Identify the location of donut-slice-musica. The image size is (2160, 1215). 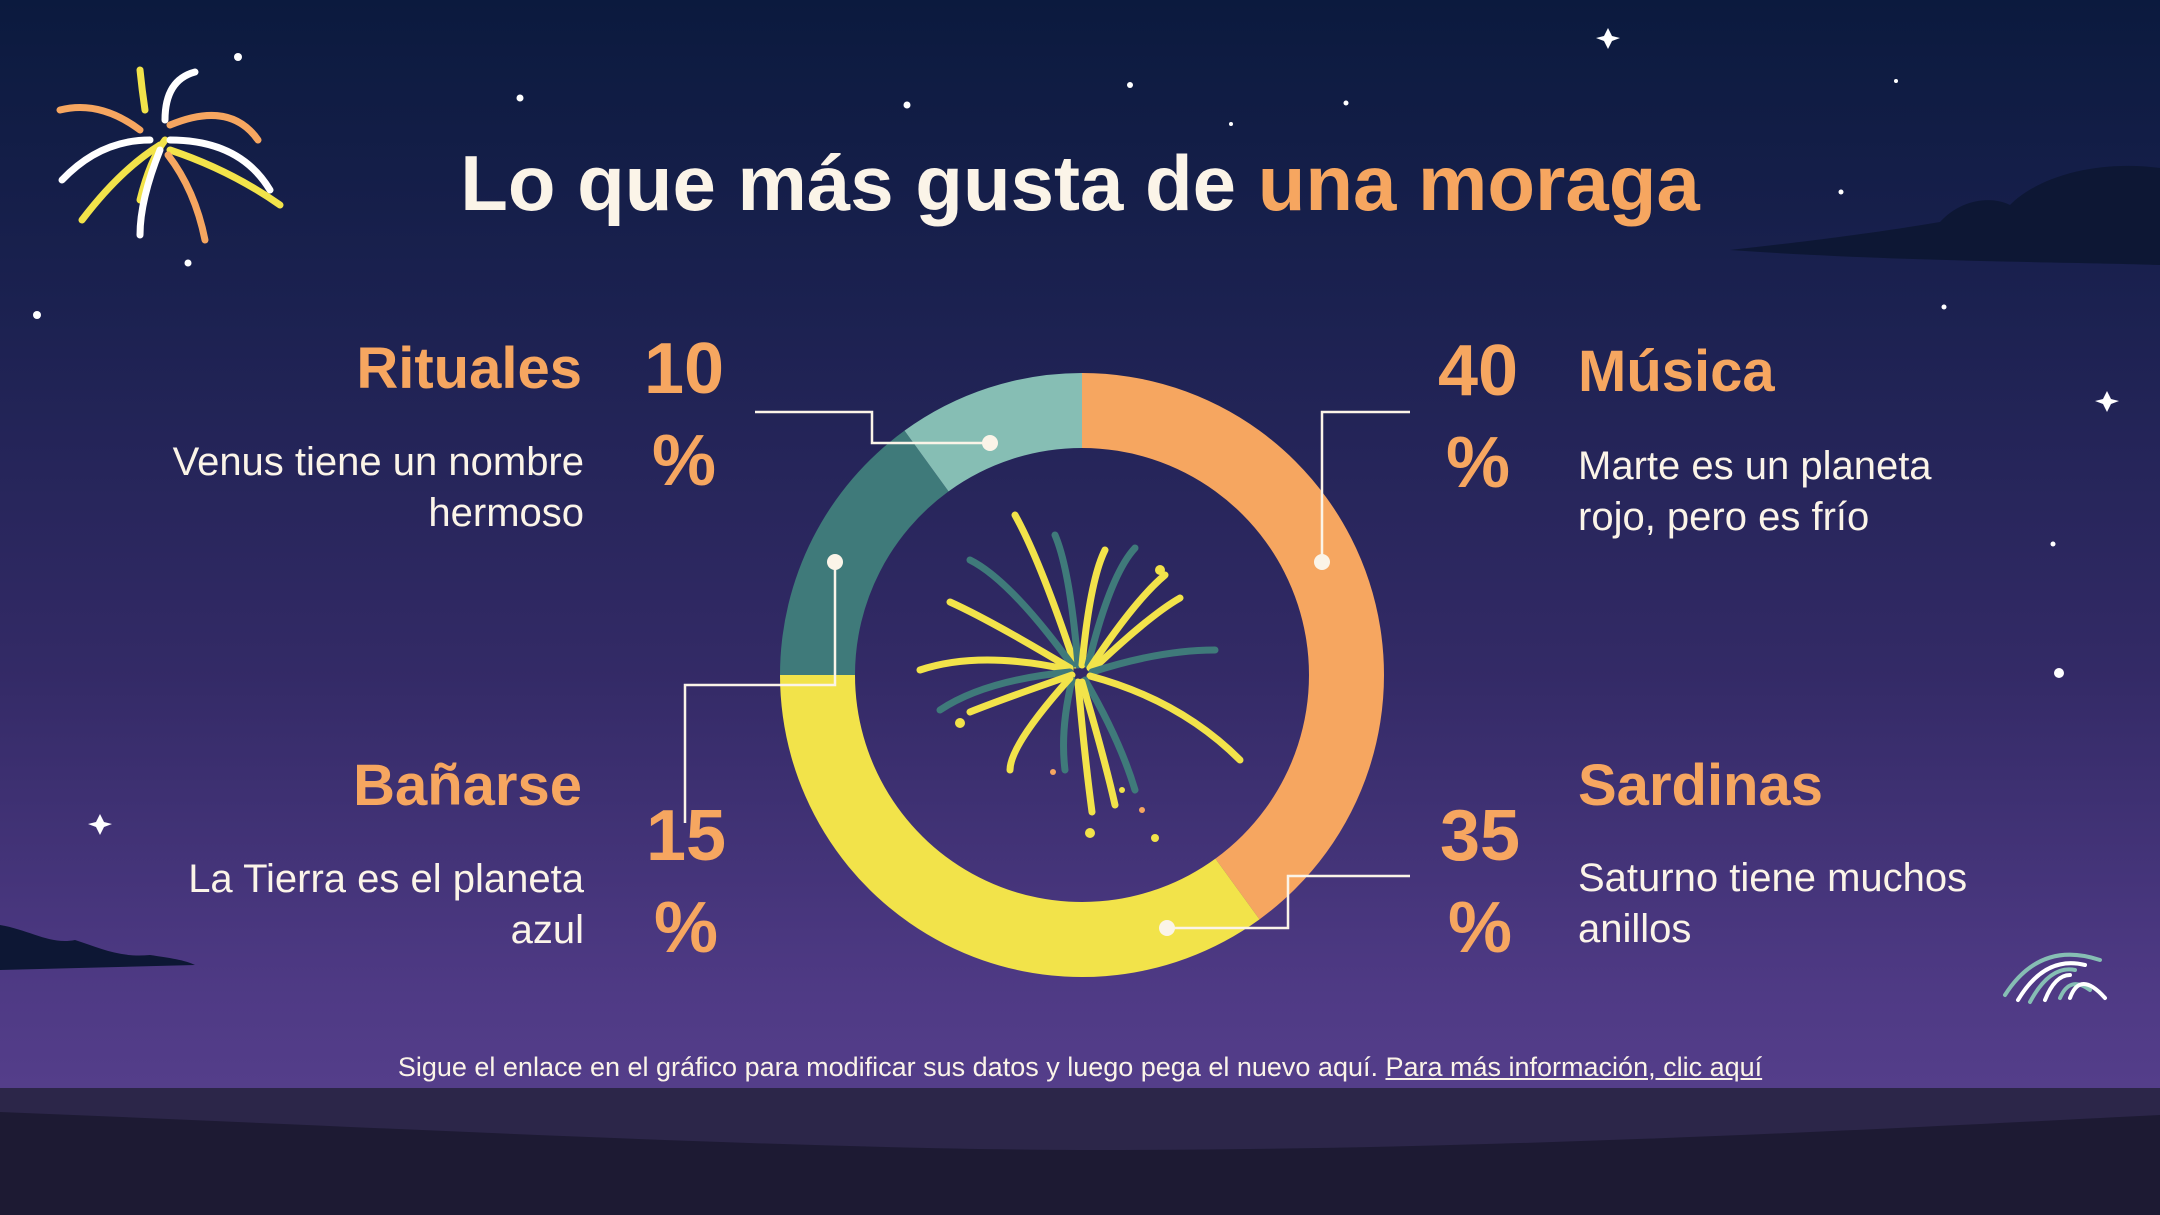
(1233, 646).